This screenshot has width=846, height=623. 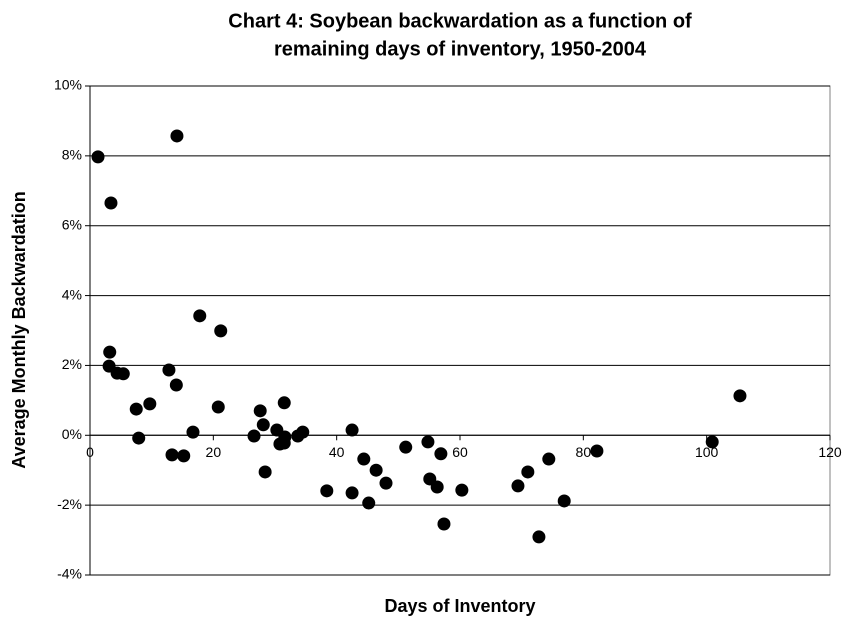 What do you see at coordinates (69, 574) in the screenshot?
I see `y-tick-label: -4%` at bounding box center [69, 574].